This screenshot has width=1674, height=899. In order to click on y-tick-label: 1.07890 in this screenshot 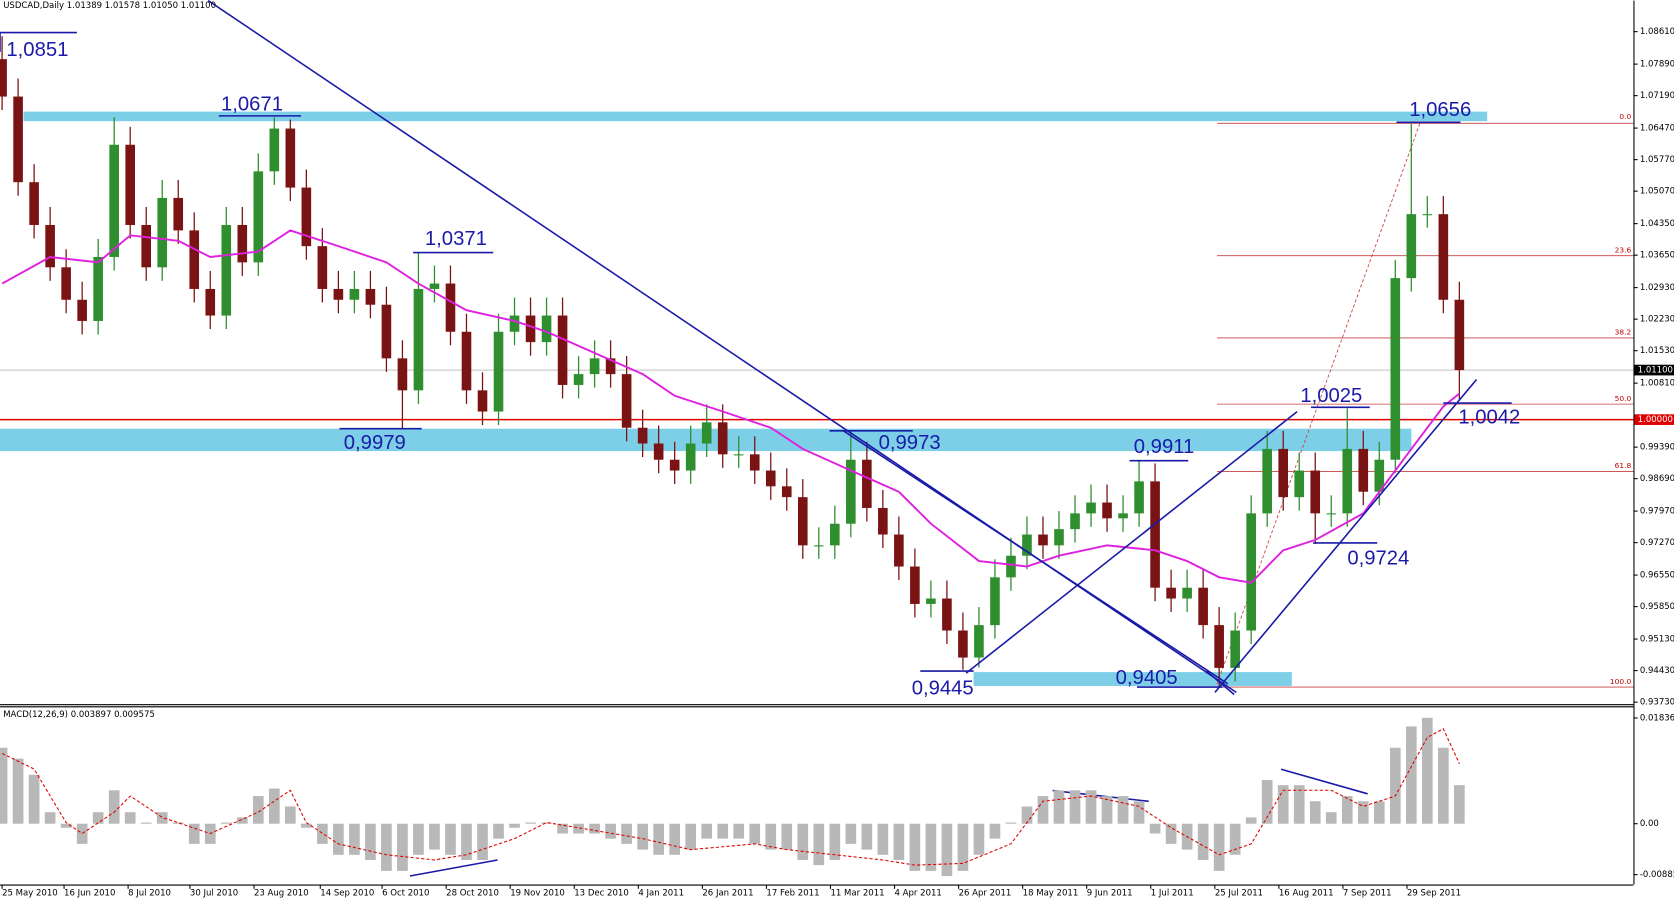, I will do `click(1657, 65)`.